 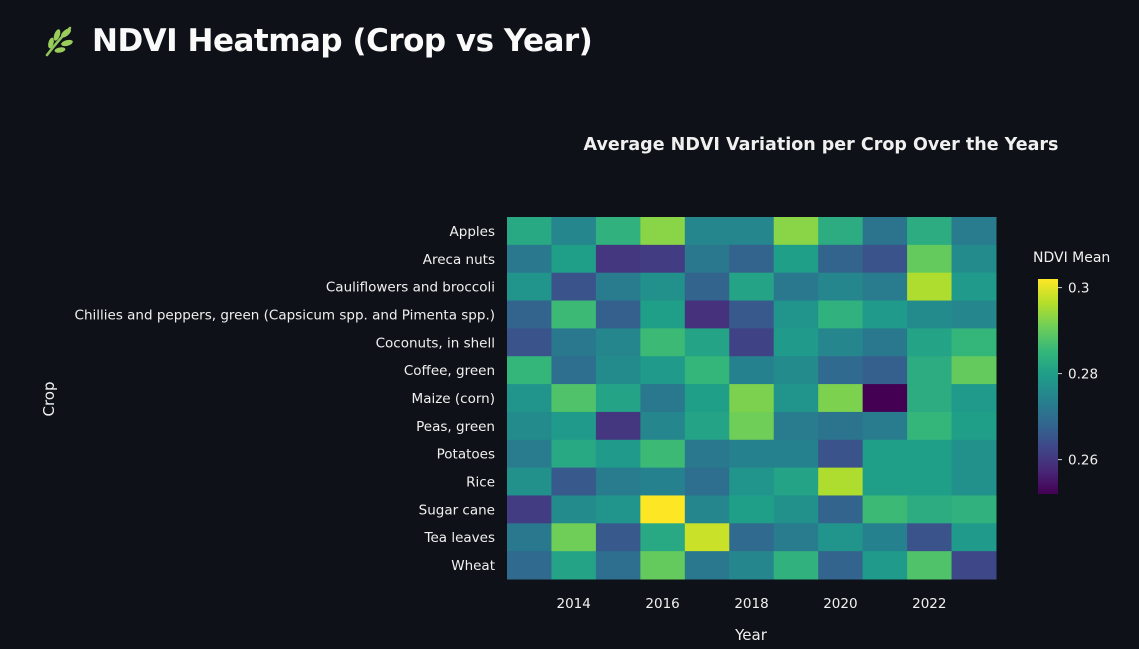 I want to click on page-title: NDVI Heatmap (Crop vs Year), so click(x=342, y=41).